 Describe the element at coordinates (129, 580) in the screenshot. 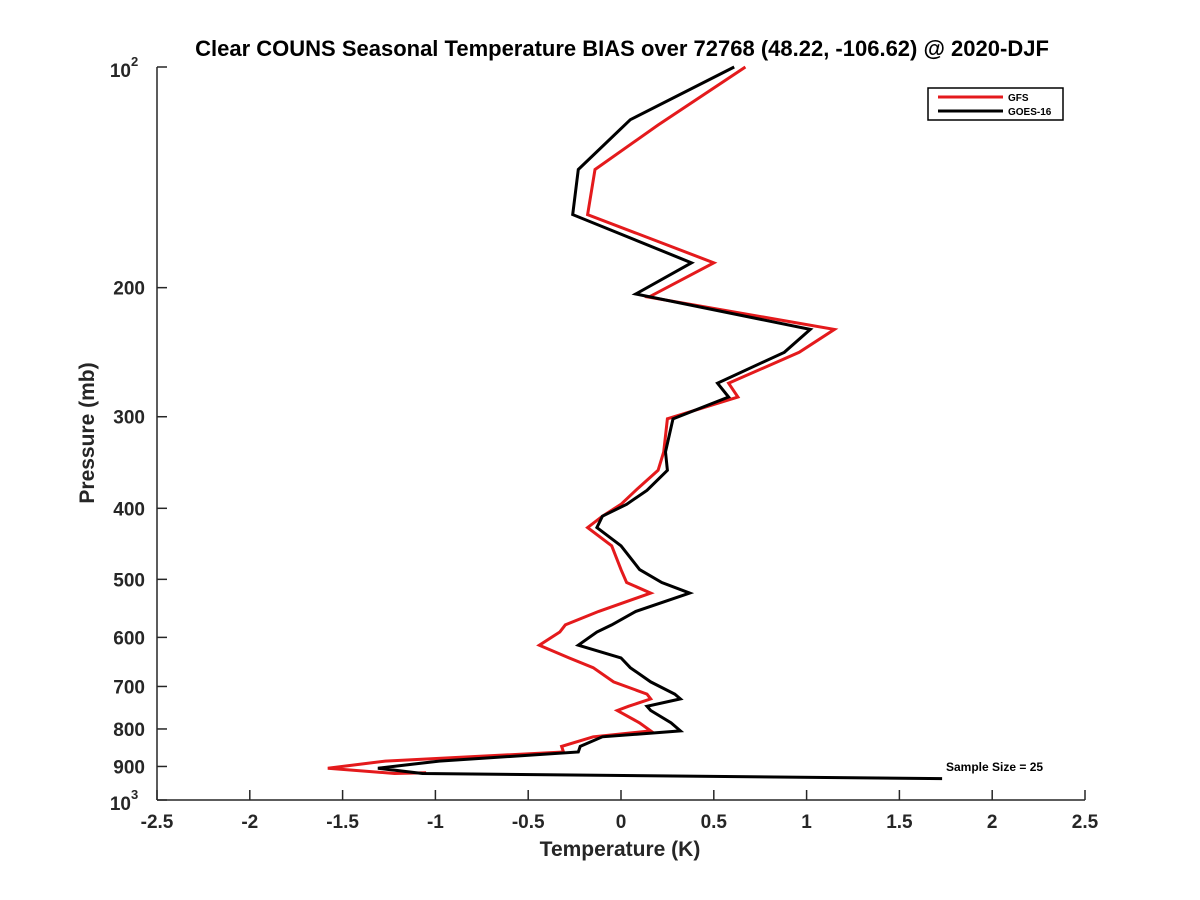

I see `y-tick-label: 500` at that location.